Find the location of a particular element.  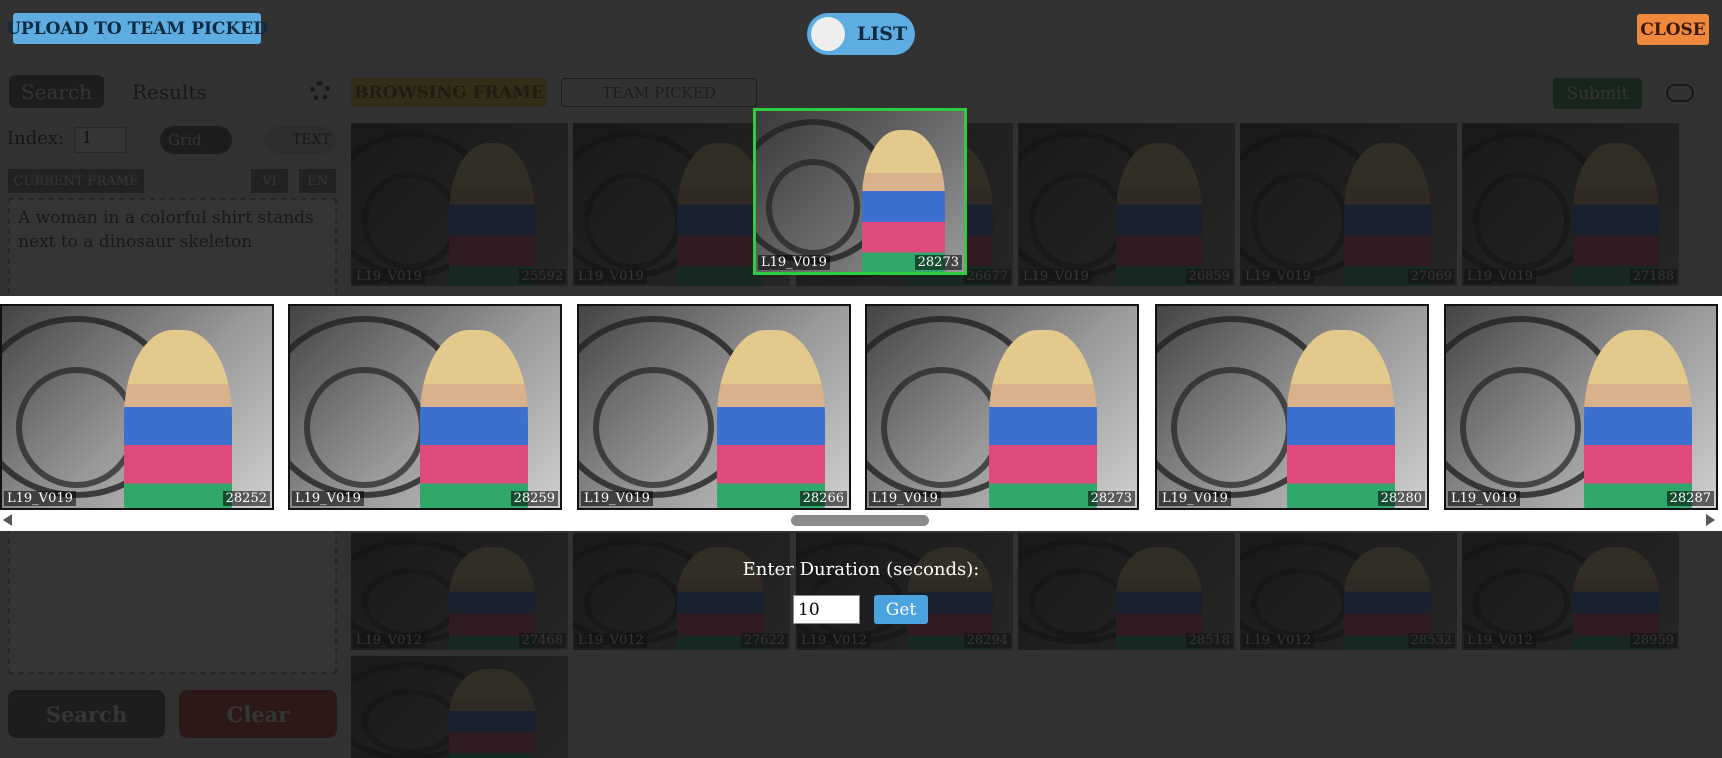

strip-frame: L19_V019 28273 is located at coordinates (1002, 407).